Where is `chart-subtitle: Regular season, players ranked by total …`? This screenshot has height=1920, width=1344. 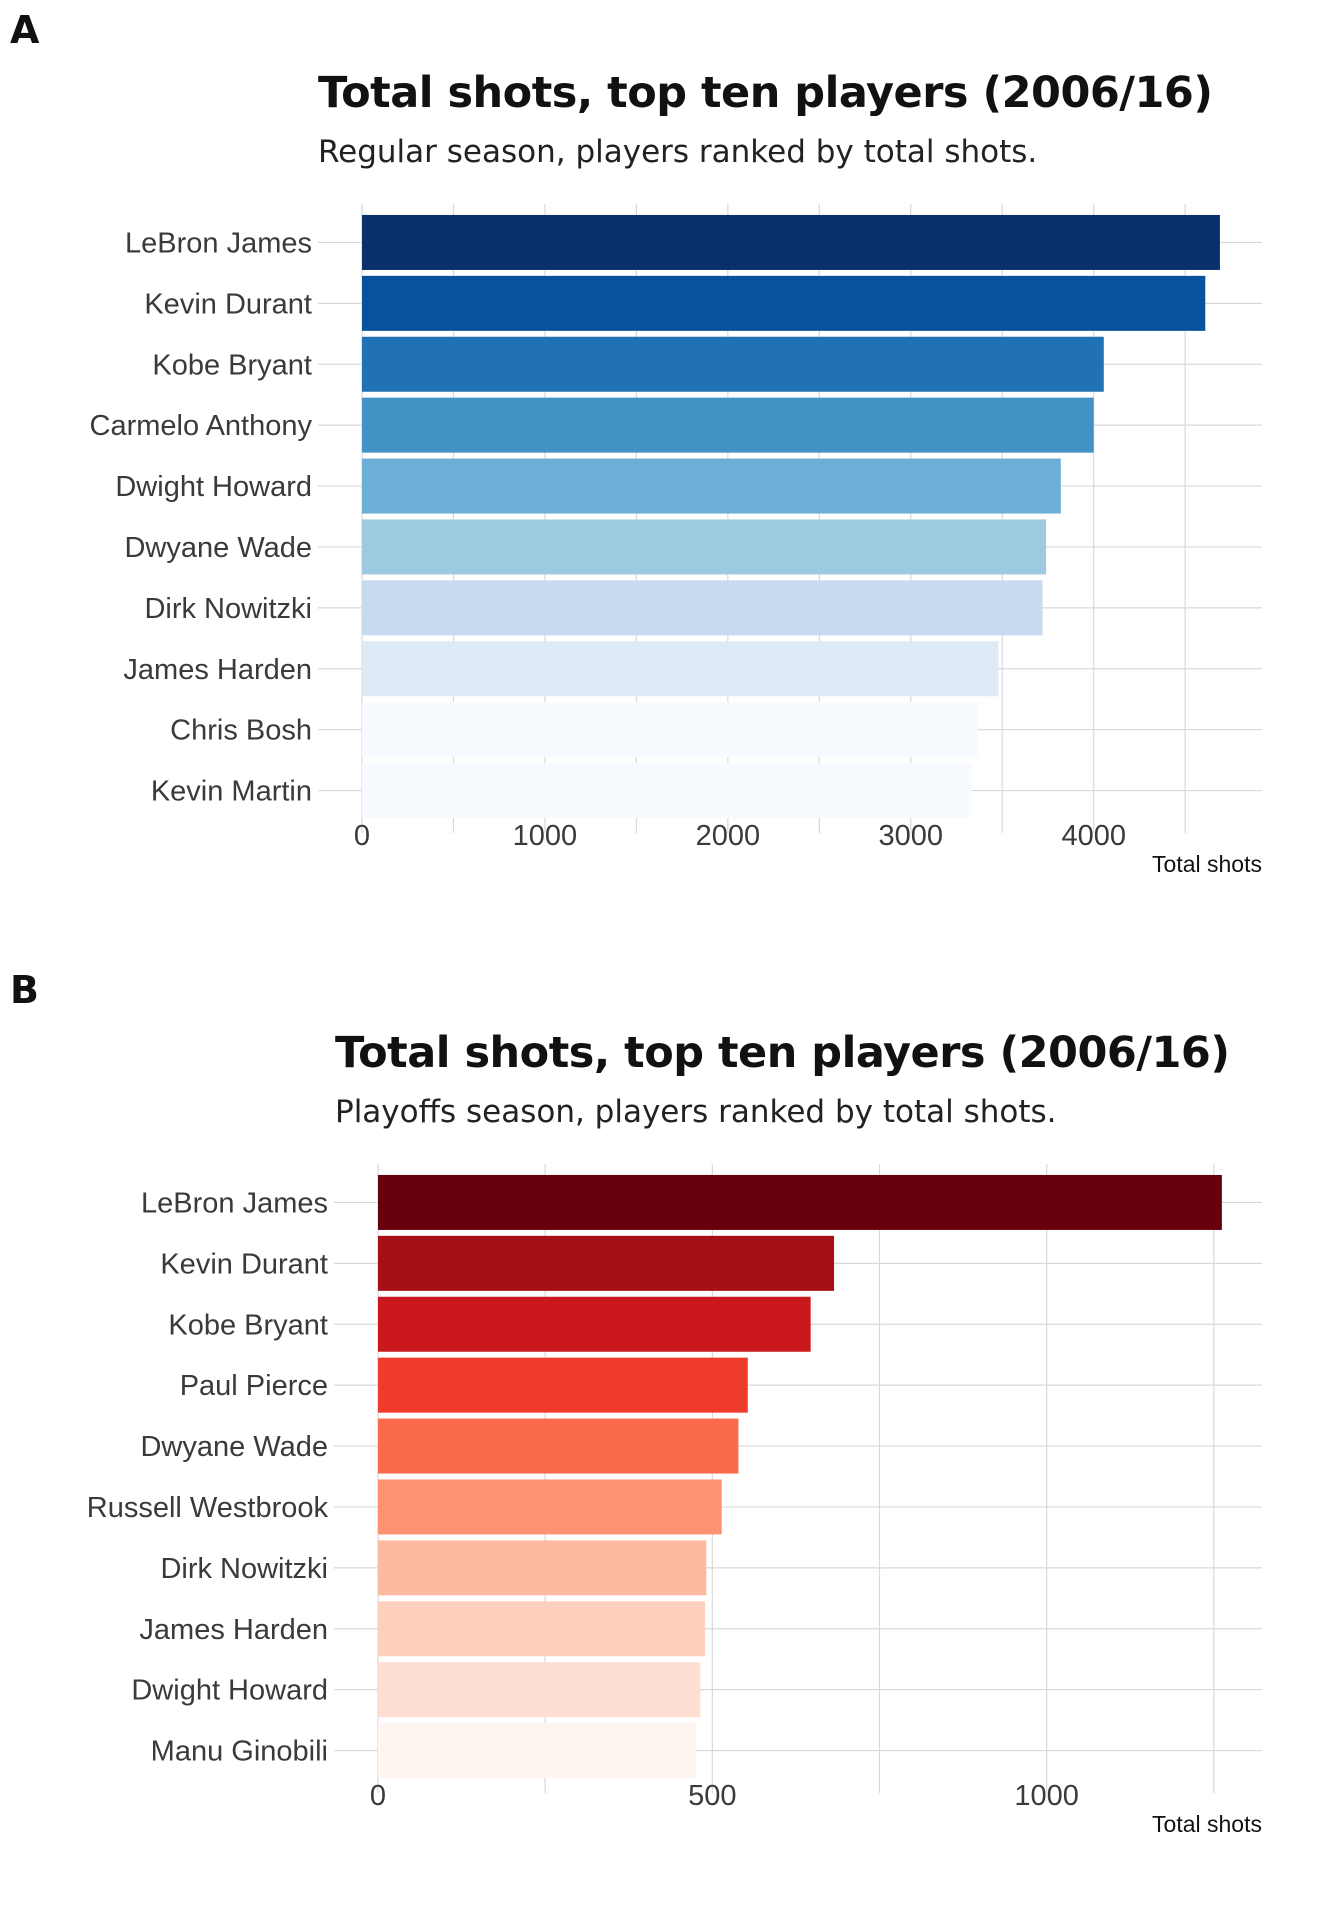
chart-subtitle: Regular season, players ranked by total … is located at coordinates (678, 152).